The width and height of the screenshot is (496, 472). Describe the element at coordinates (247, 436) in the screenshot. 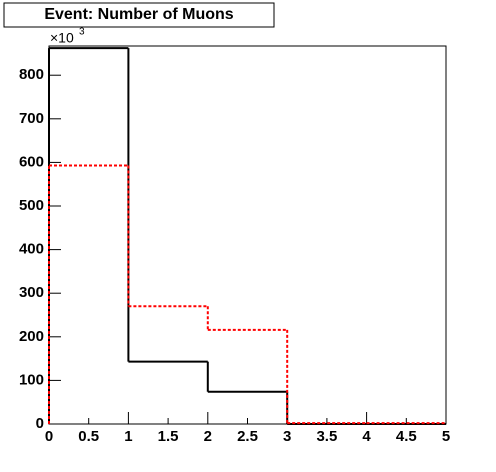

I see `x-tick-label: 2.5` at that location.